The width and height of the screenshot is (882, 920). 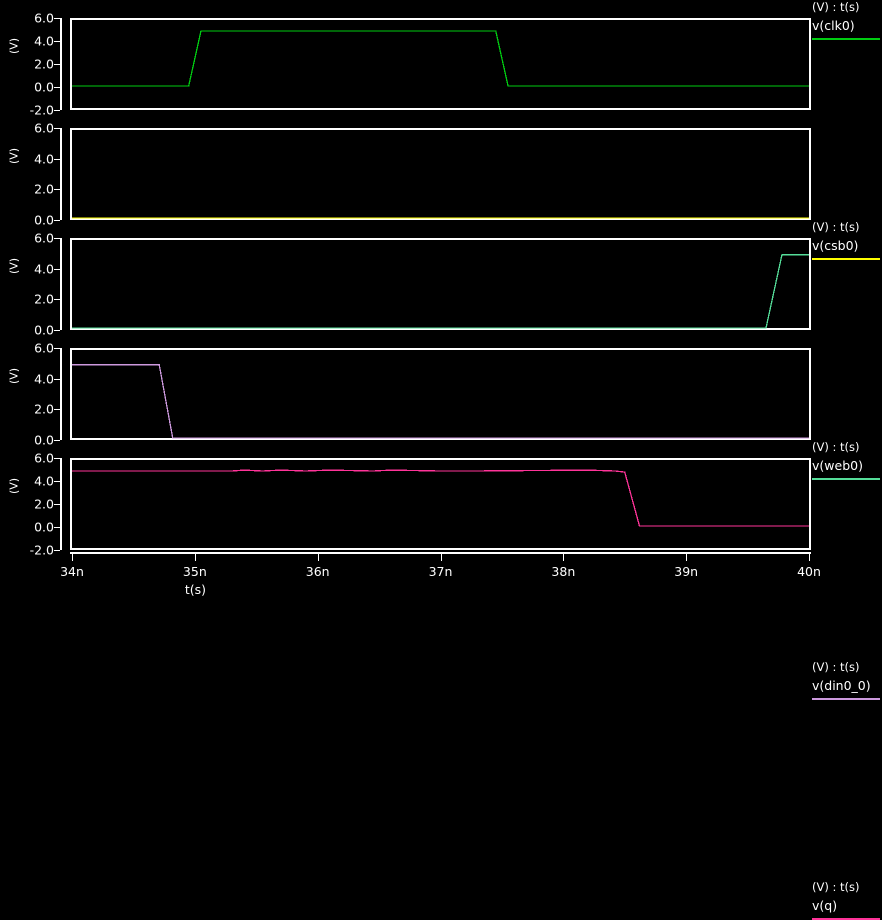 What do you see at coordinates (835, 245) in the screenshot?
I see `legend-signal-name: v(csb0)` at bounding box center [835, 245].